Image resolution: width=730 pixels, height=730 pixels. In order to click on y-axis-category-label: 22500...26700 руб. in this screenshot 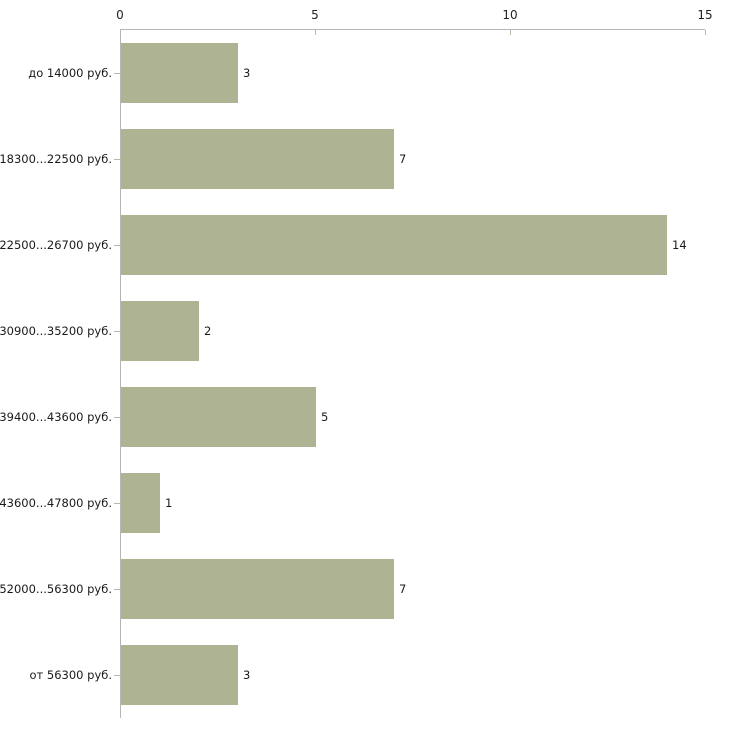, I will do `click(56, 245)`.